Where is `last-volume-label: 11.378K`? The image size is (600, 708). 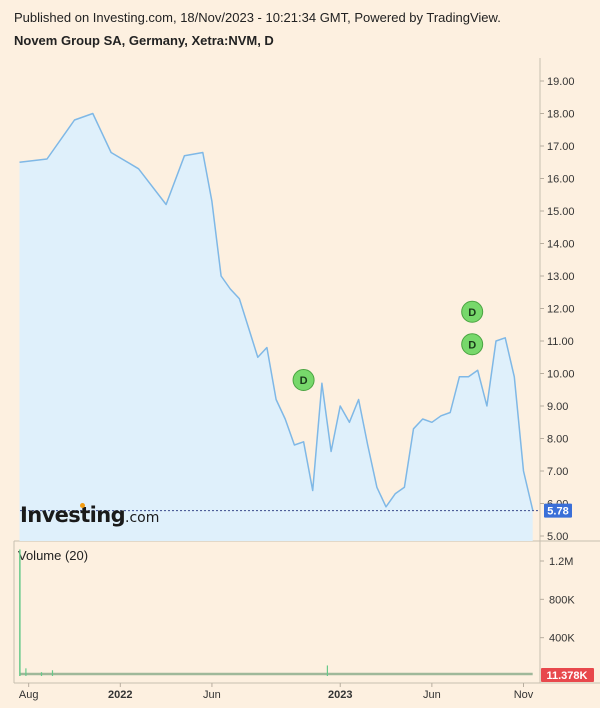
last-volume-label: 11.378K is located at coordinates (567, 676).